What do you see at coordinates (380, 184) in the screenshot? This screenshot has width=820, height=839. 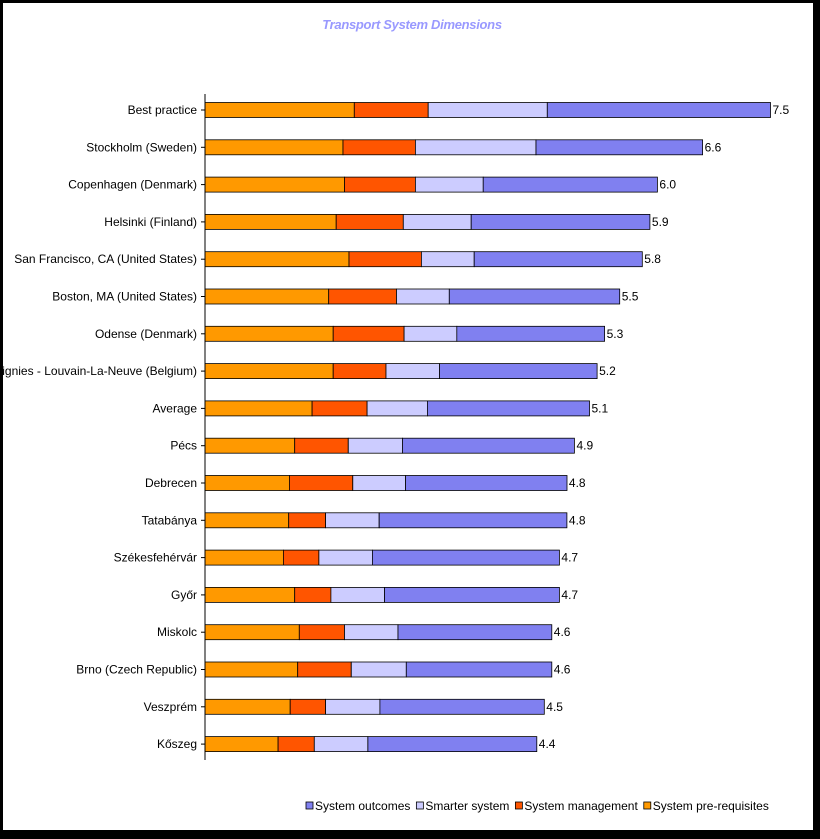 I see `bar-system-management-copenhagen-denmark` at bounding box center [380, 184].